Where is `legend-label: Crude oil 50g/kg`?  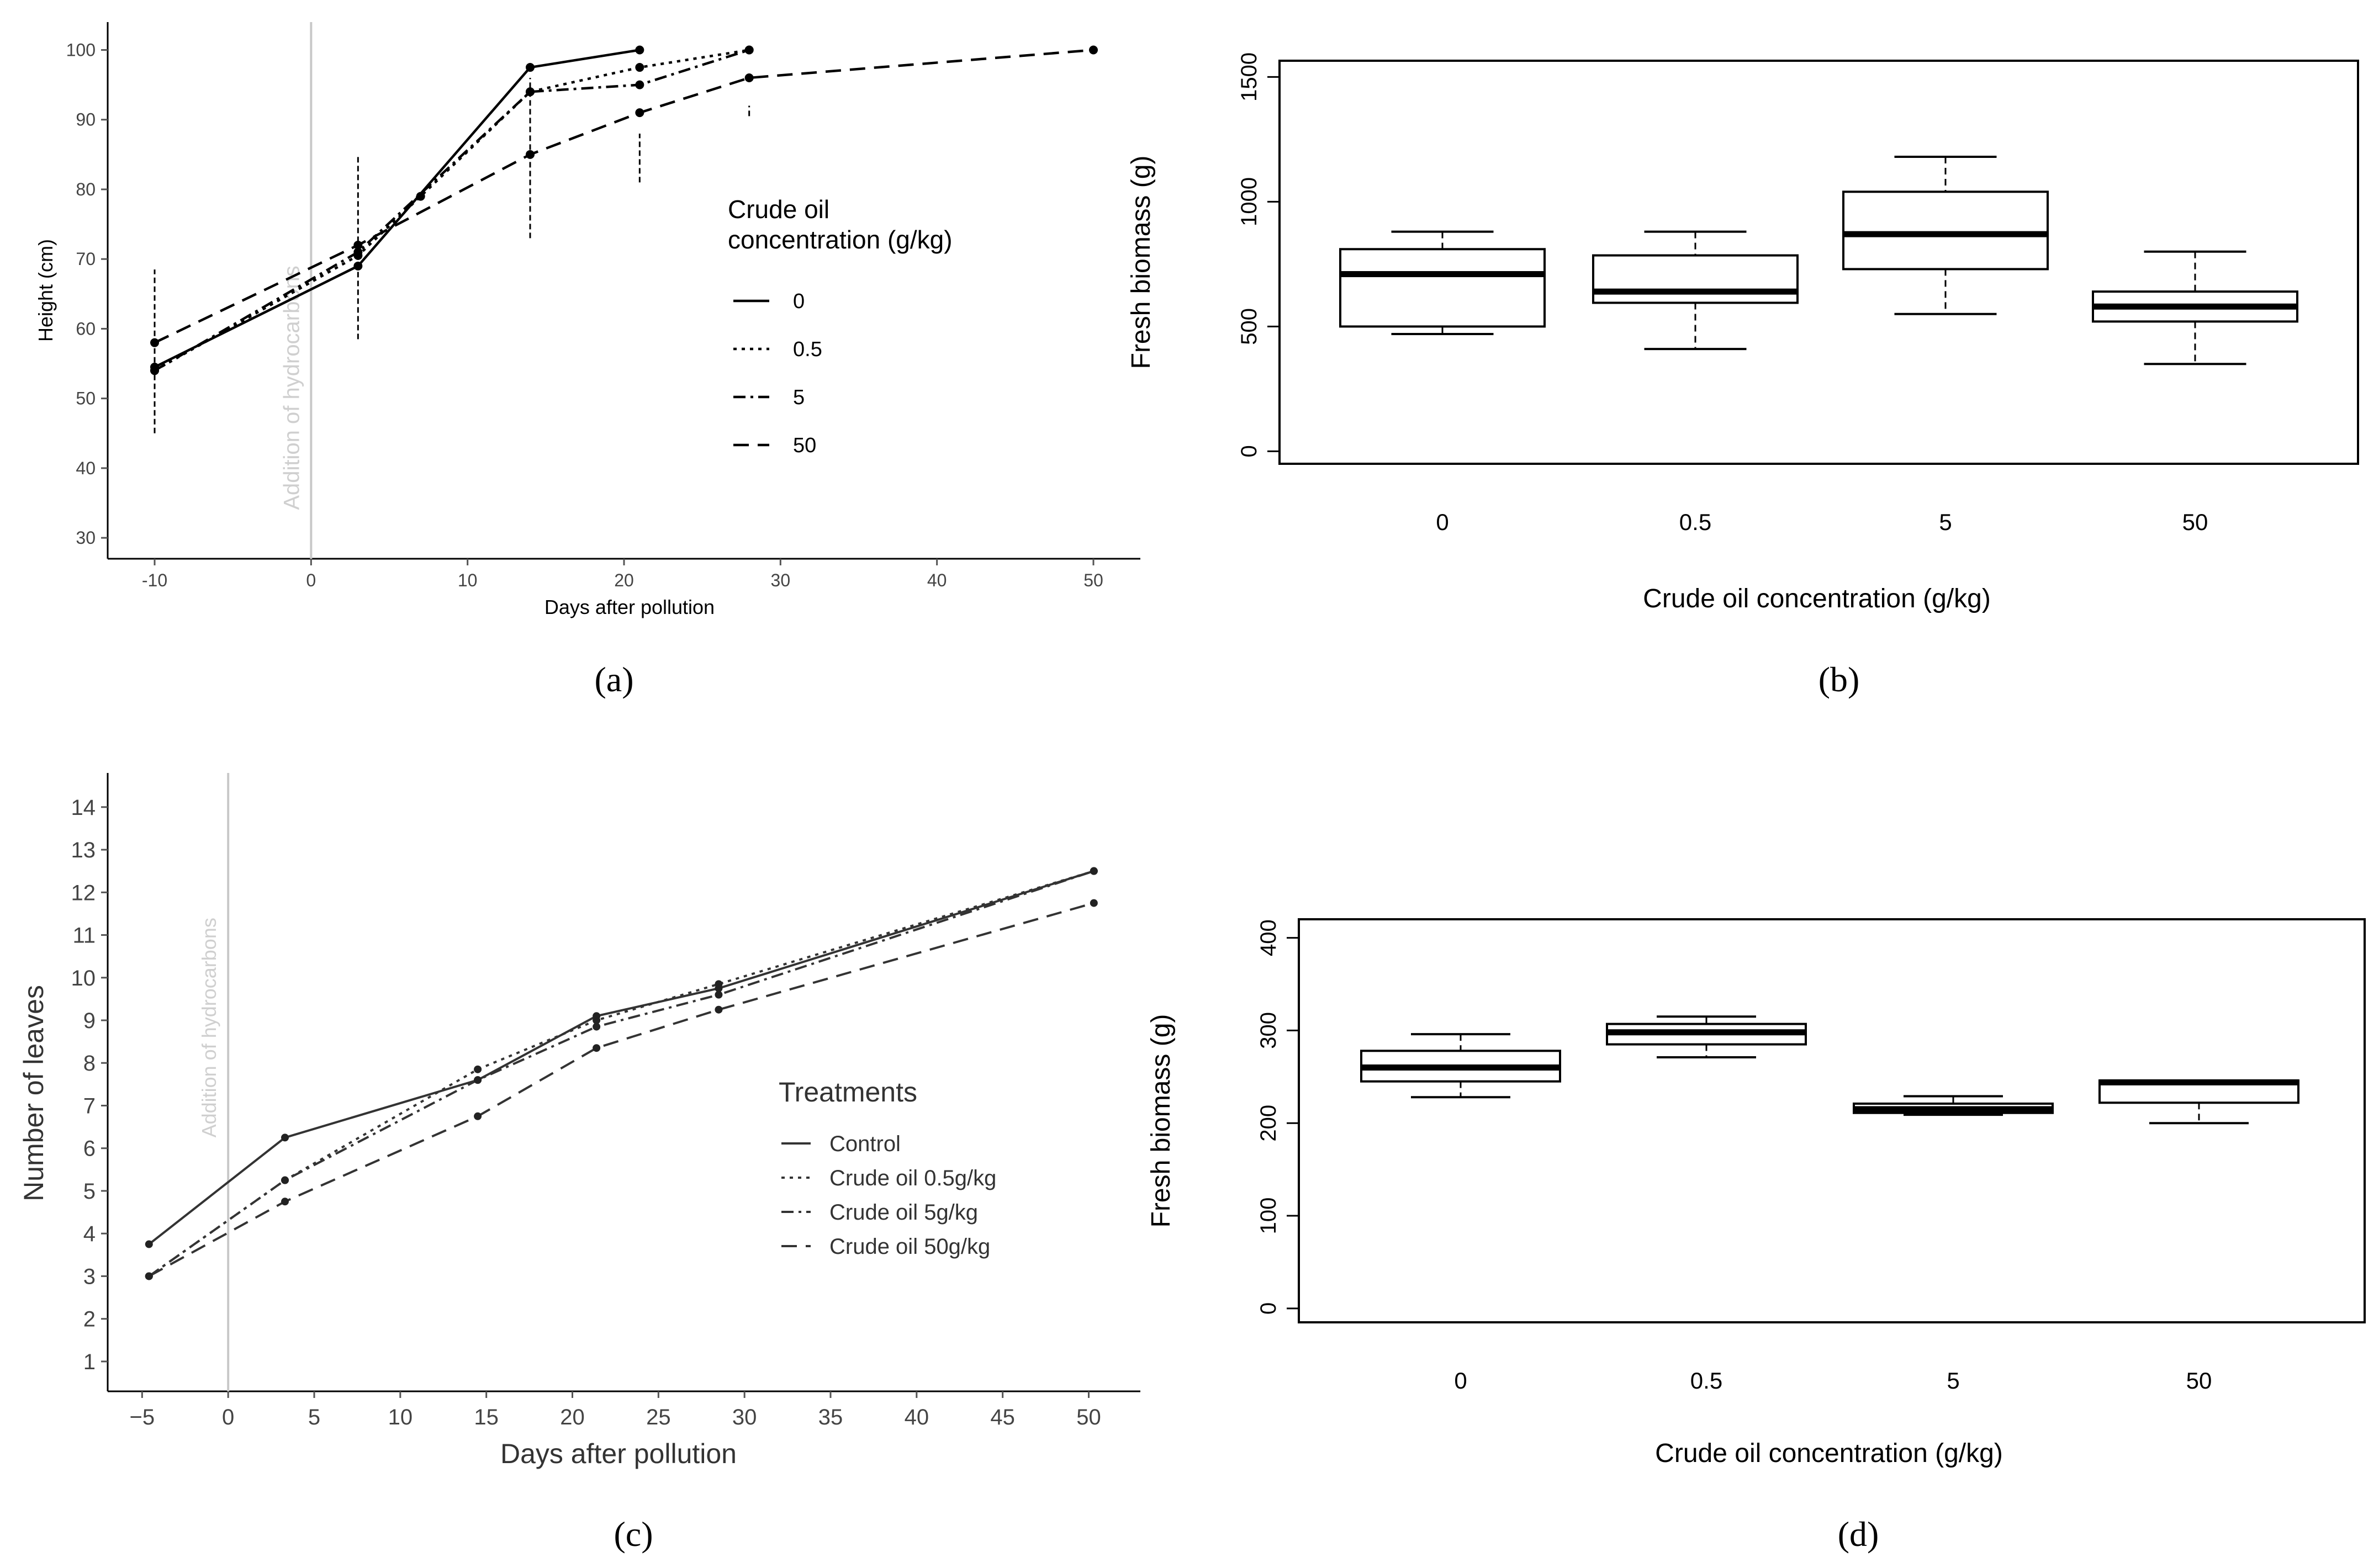 legend-label: Crude oil 50g/kg is located at coordinates (909, 1247).